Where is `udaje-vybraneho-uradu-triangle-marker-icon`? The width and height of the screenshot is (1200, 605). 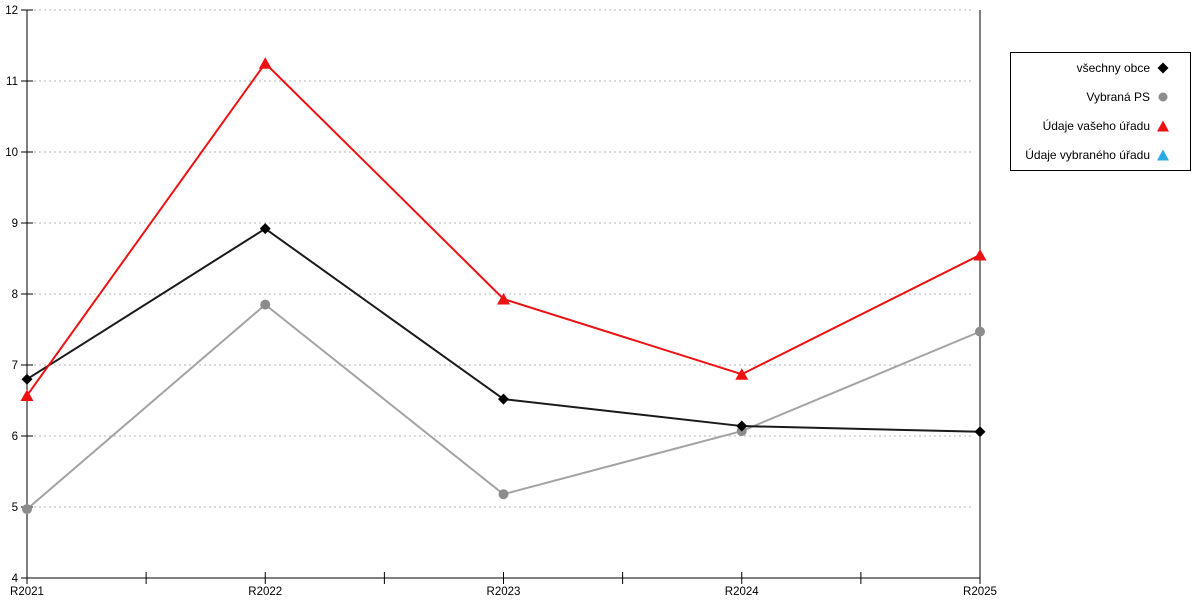 udaje-vybraneho-uradu-triangle-marker-icon is located at coordinates (1163, 155).